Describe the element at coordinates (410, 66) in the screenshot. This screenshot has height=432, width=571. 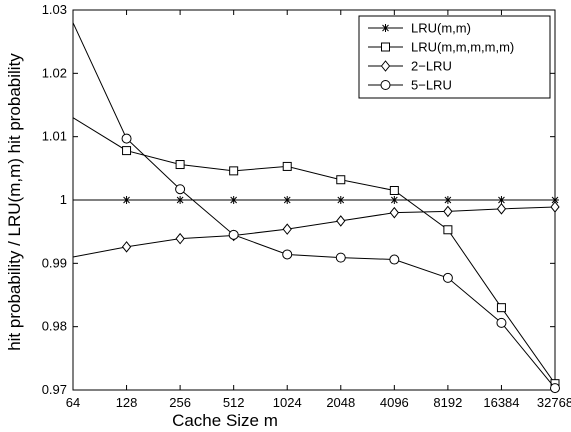
I see `legend-item: 2−LRU` at that location.